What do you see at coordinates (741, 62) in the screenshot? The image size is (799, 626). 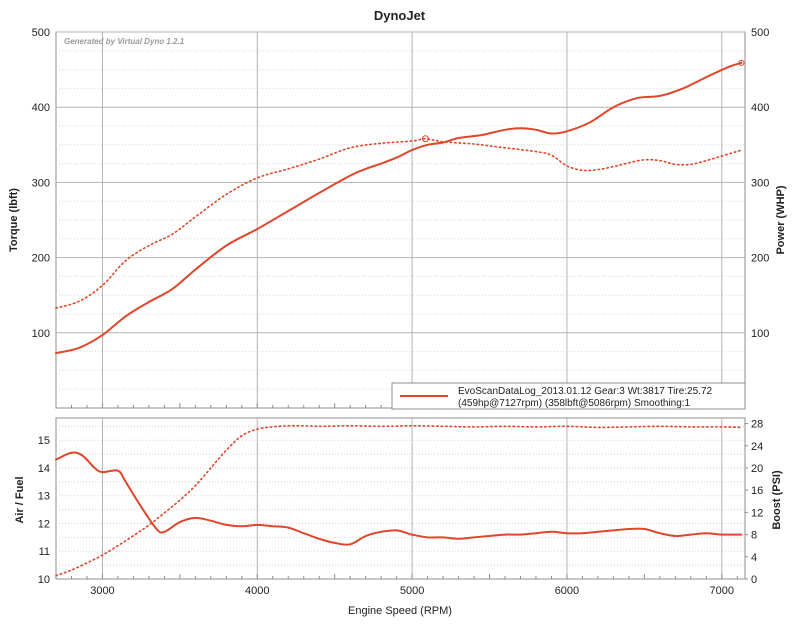 I see `peak-power-marker` at bounding box center [741, 62].